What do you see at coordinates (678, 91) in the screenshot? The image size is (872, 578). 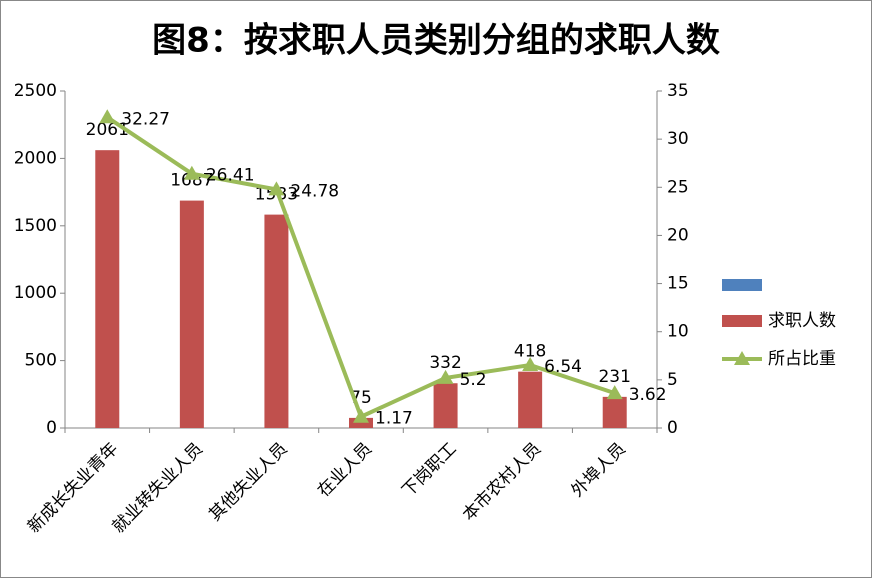 I see `y2-tick-label: 35` at bounding box center [678, 91].